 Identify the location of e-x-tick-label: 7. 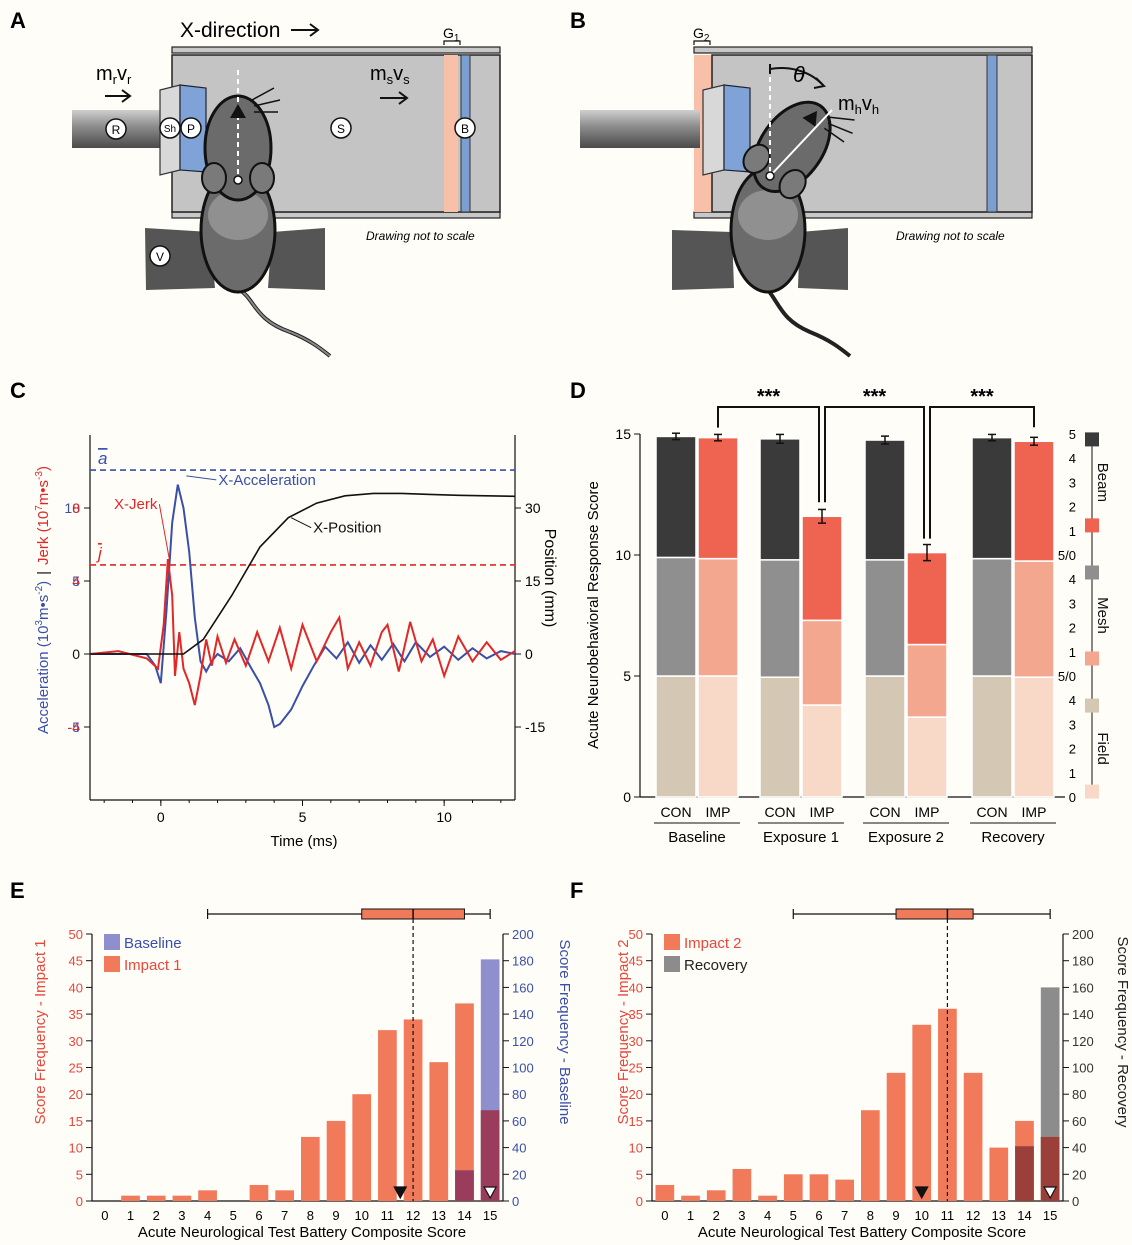
(284, 1215).